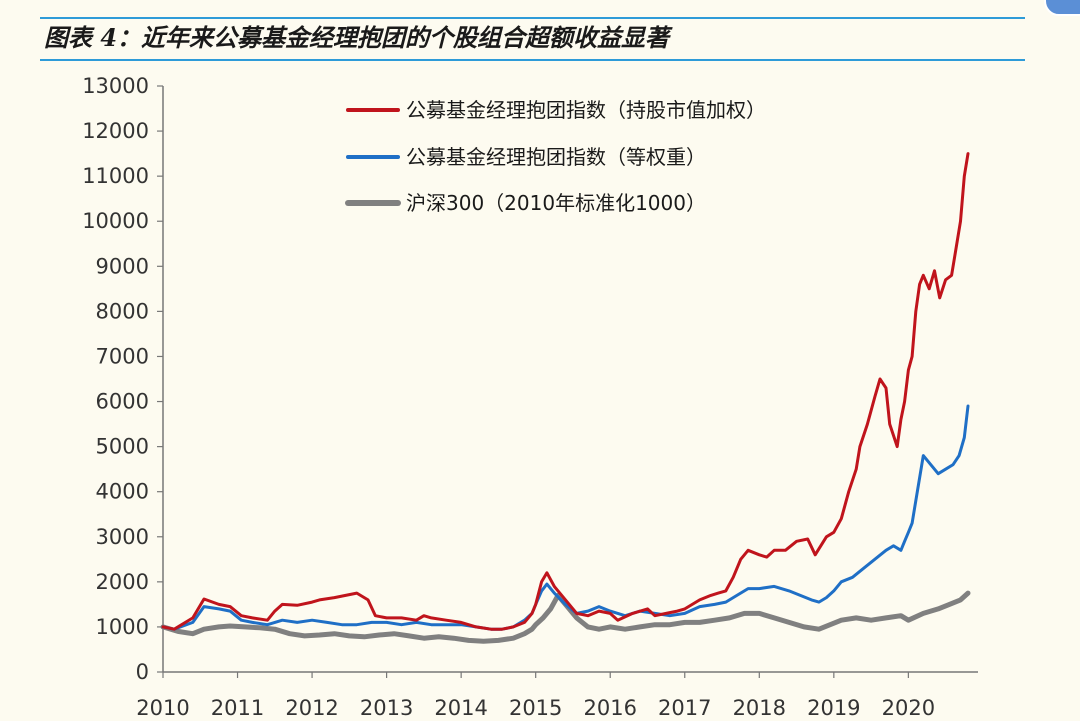  What do you see at coordinates (532, 60) in the screenshot?
I see `title-rule-bottom` at bounding box center [532, 60].